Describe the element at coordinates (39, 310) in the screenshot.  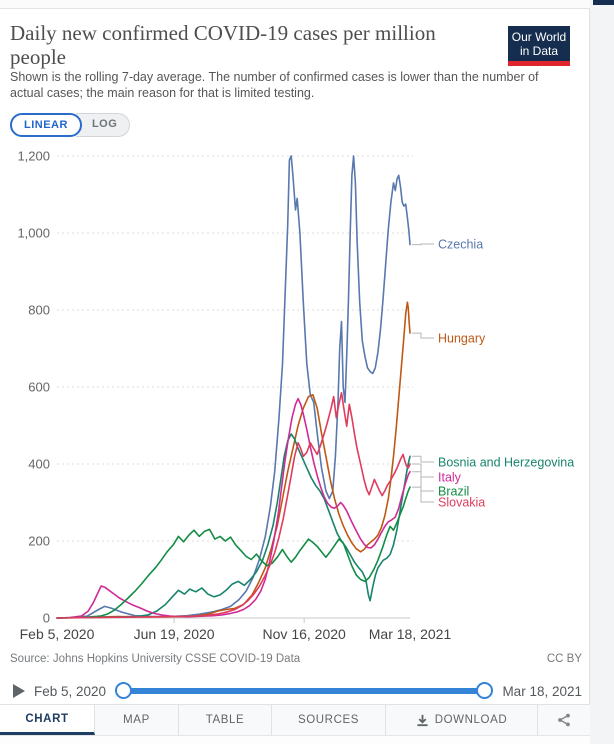
I see `y-axis-tick-label: 800` at that location.